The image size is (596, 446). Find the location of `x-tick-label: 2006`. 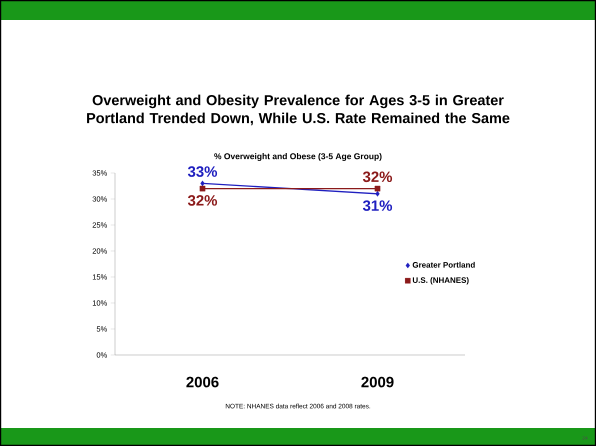

x-tick-label: 2006 is located at coordinates (202, 382).